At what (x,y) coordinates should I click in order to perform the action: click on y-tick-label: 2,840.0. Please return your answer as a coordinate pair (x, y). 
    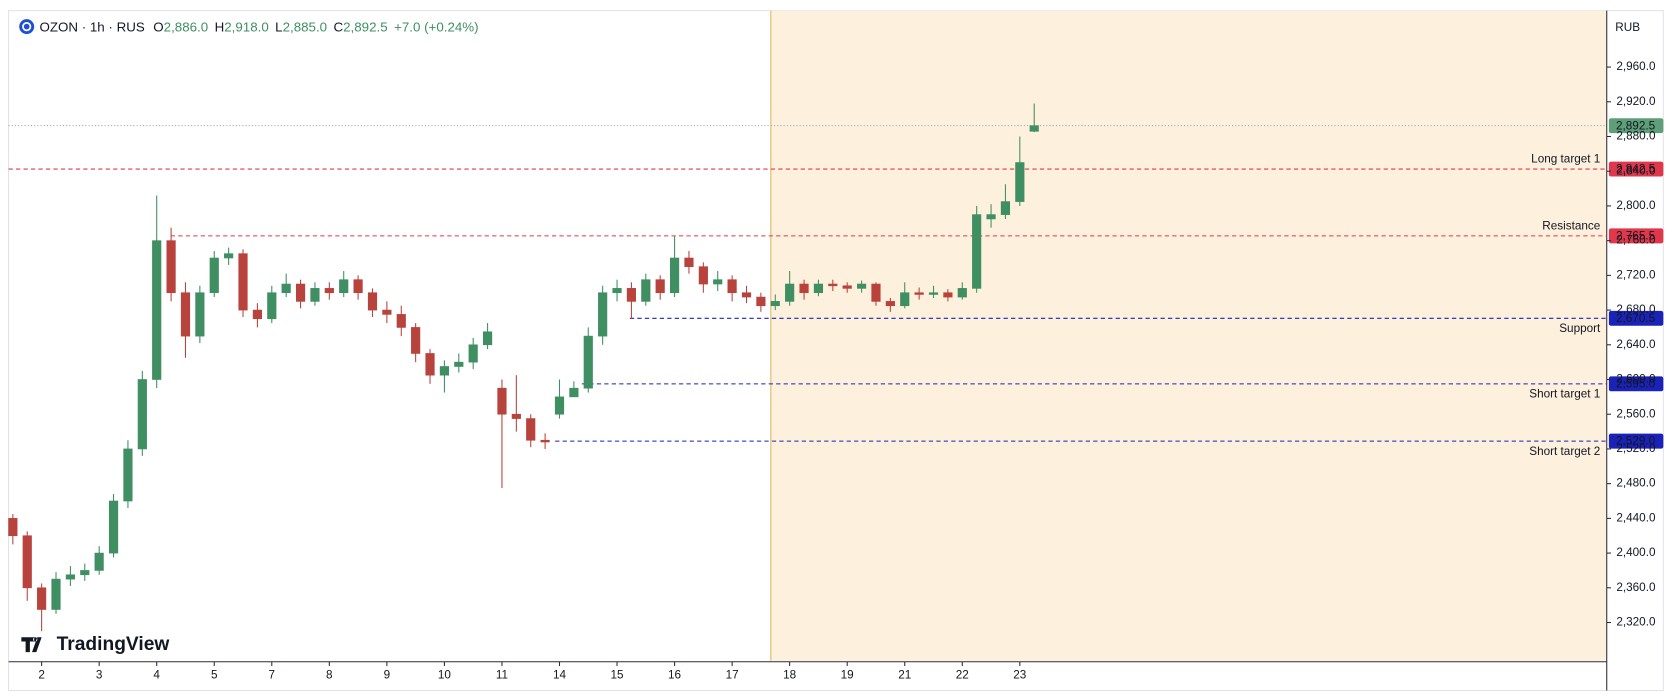
    Looking at the image, I should click on (1636, 170).